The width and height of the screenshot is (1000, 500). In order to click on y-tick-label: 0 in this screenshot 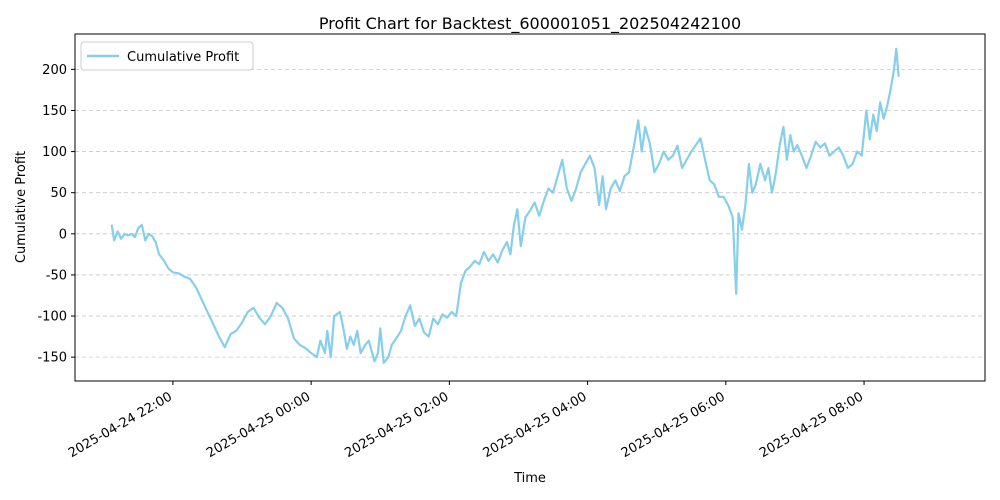, I will do `click(63, 234)`.